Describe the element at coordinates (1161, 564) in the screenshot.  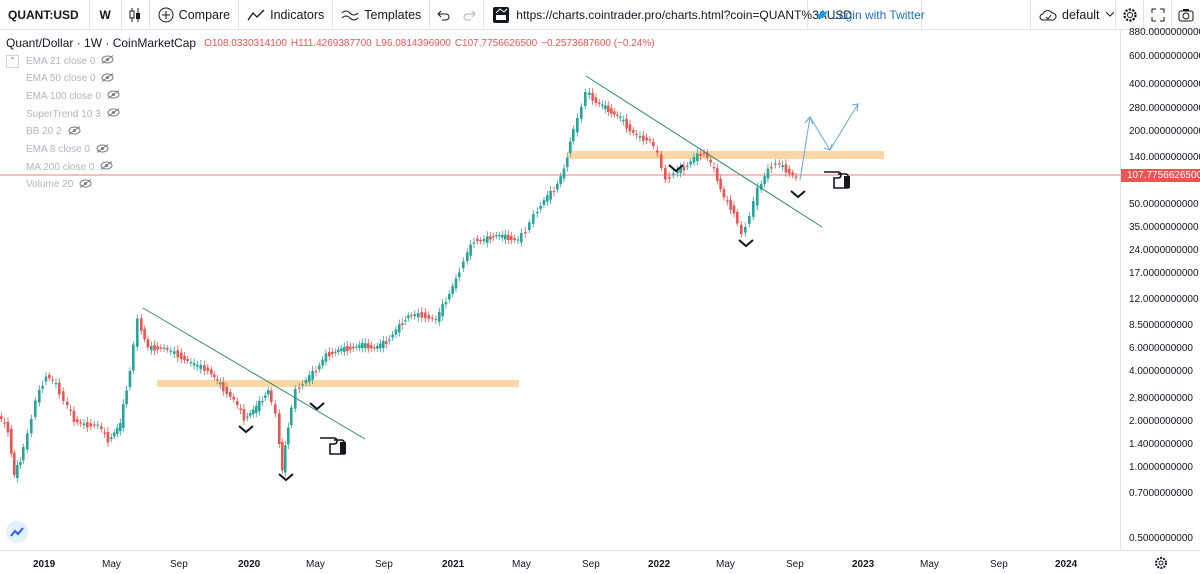
I see `settings-icon` at that location.